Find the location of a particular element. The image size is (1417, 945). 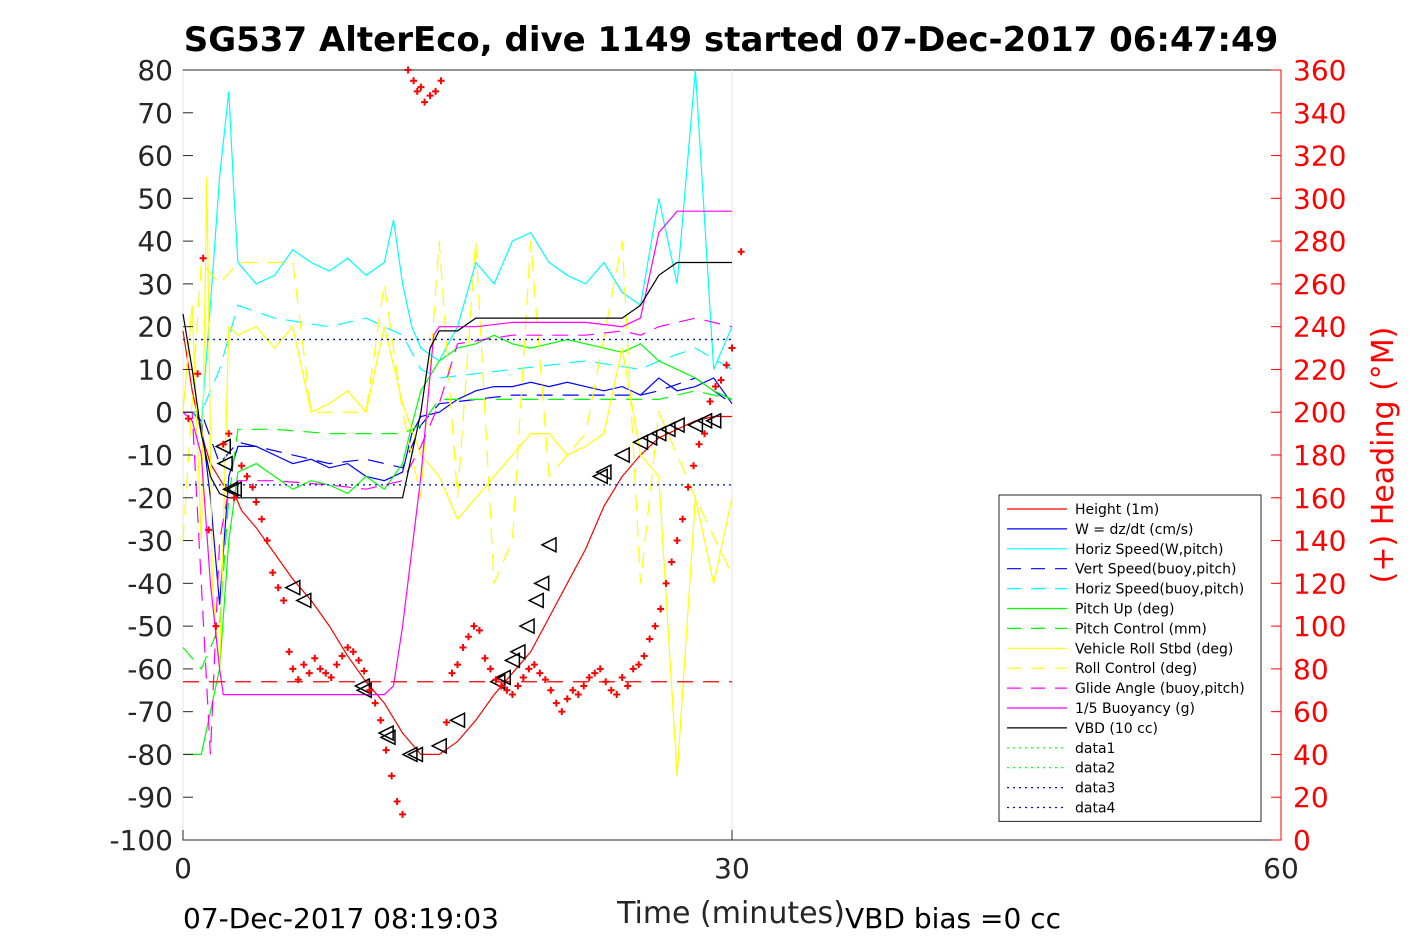

y2-tick-label: 120 is located at coordinates (1319, 583).